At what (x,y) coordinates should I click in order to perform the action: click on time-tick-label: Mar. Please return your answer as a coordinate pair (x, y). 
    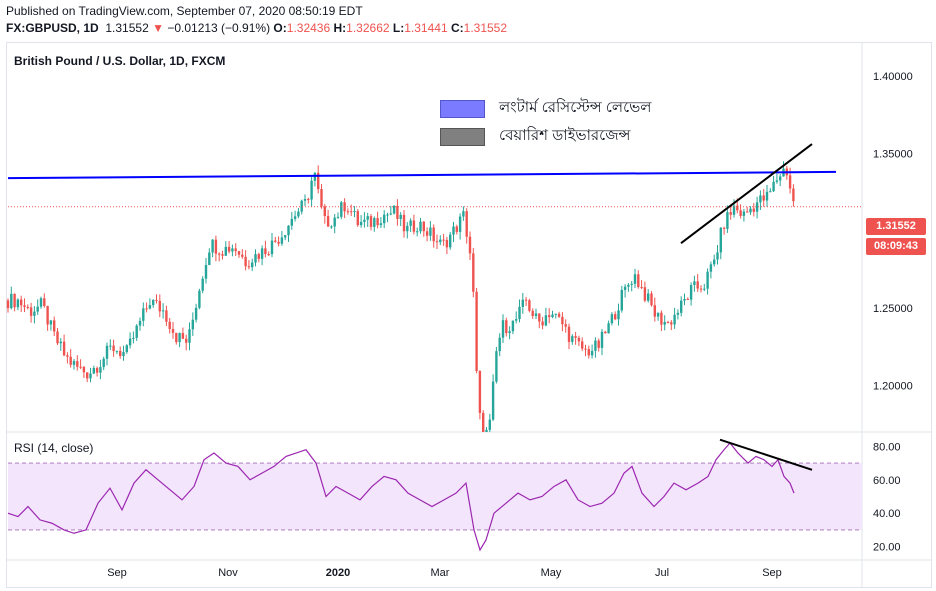
    Looking at the image, I should click on (440, 573).